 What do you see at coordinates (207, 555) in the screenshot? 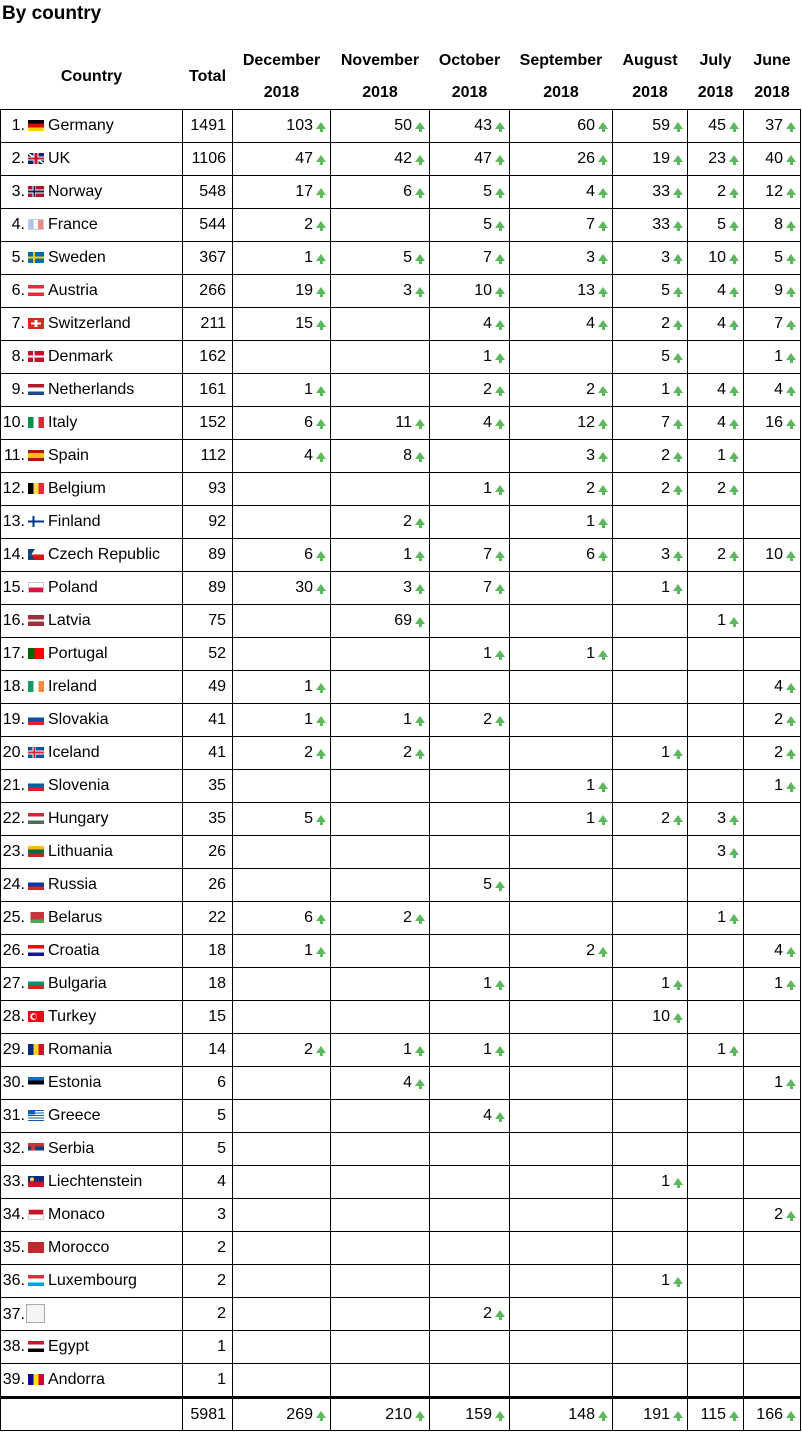
I see `total-cell: 89` at bounding box center [207, 555].